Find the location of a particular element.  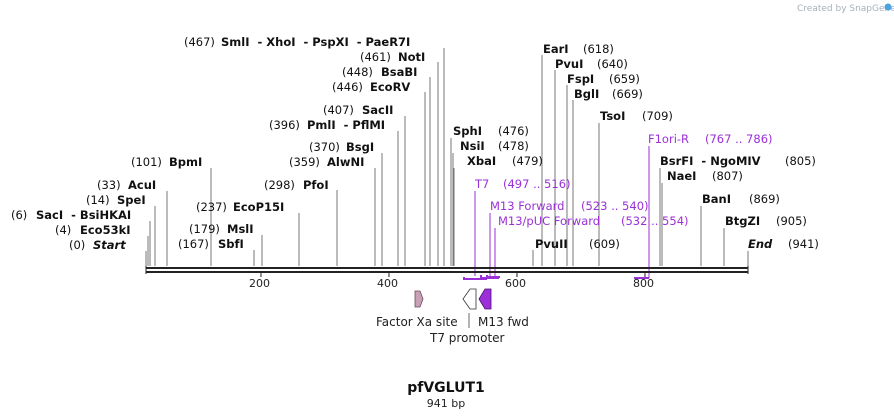

primer-binding-marks is located at coordinates (556, 277).